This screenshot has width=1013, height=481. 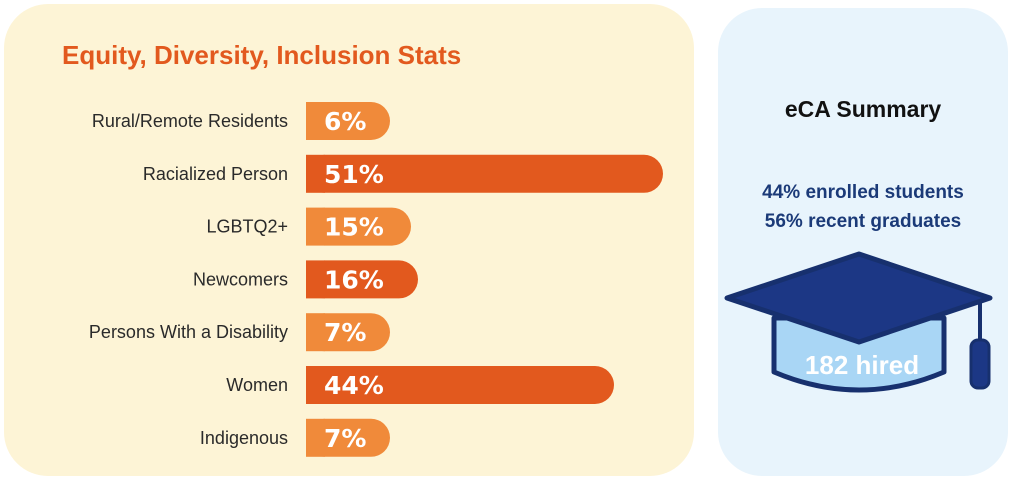 What do you see at coordinates (257, 385) in the screenshot?
I see `category-label: Women` at bounding box center [257, 385].